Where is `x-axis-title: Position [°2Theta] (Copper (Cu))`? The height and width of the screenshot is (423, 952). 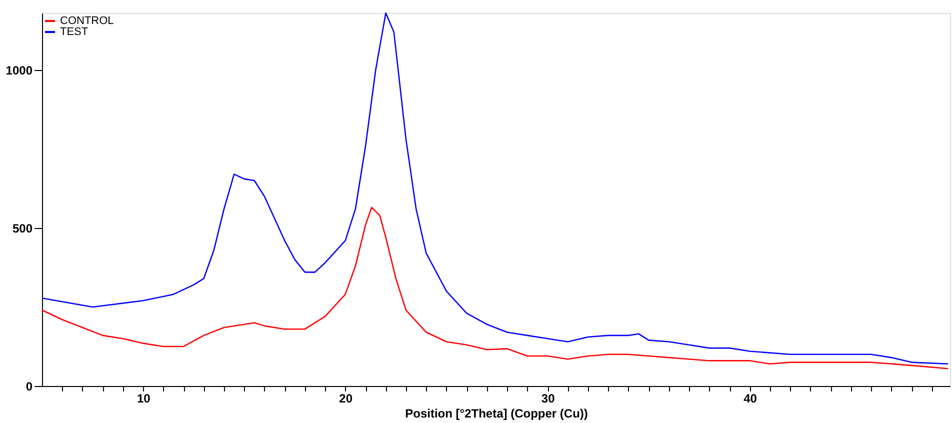
x-axis-title: Position [°2Theta] (Copper (Cu)) is located at coordinates (496, 413).